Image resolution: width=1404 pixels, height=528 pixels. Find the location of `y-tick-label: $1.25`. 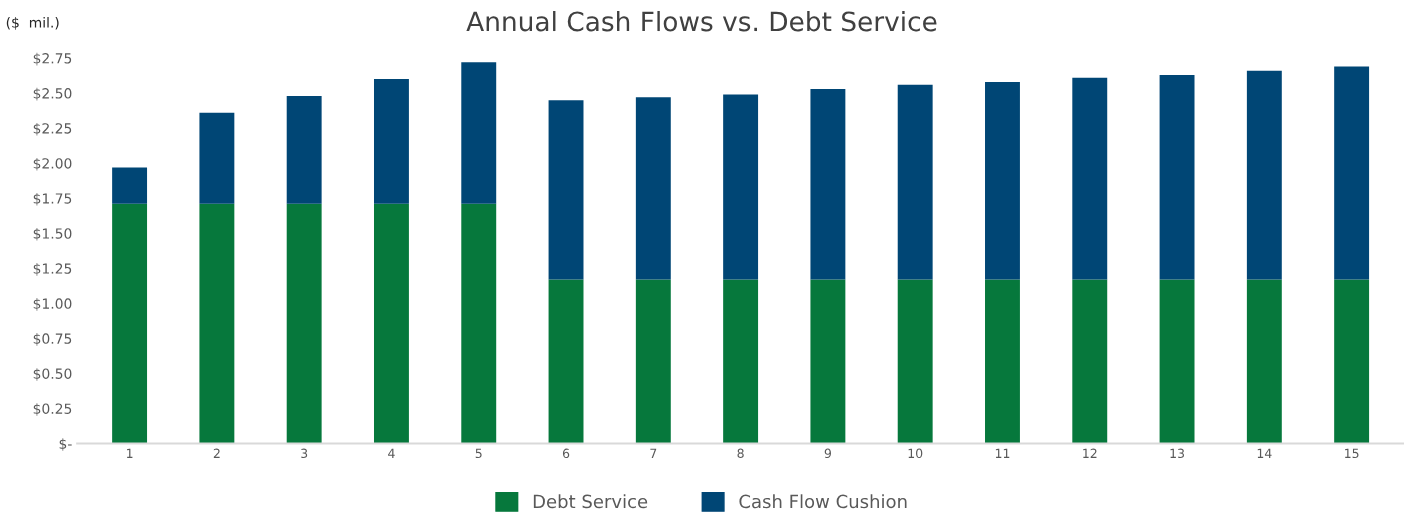

y-tick-label: $1.25 is located at coordinates (52, 269).